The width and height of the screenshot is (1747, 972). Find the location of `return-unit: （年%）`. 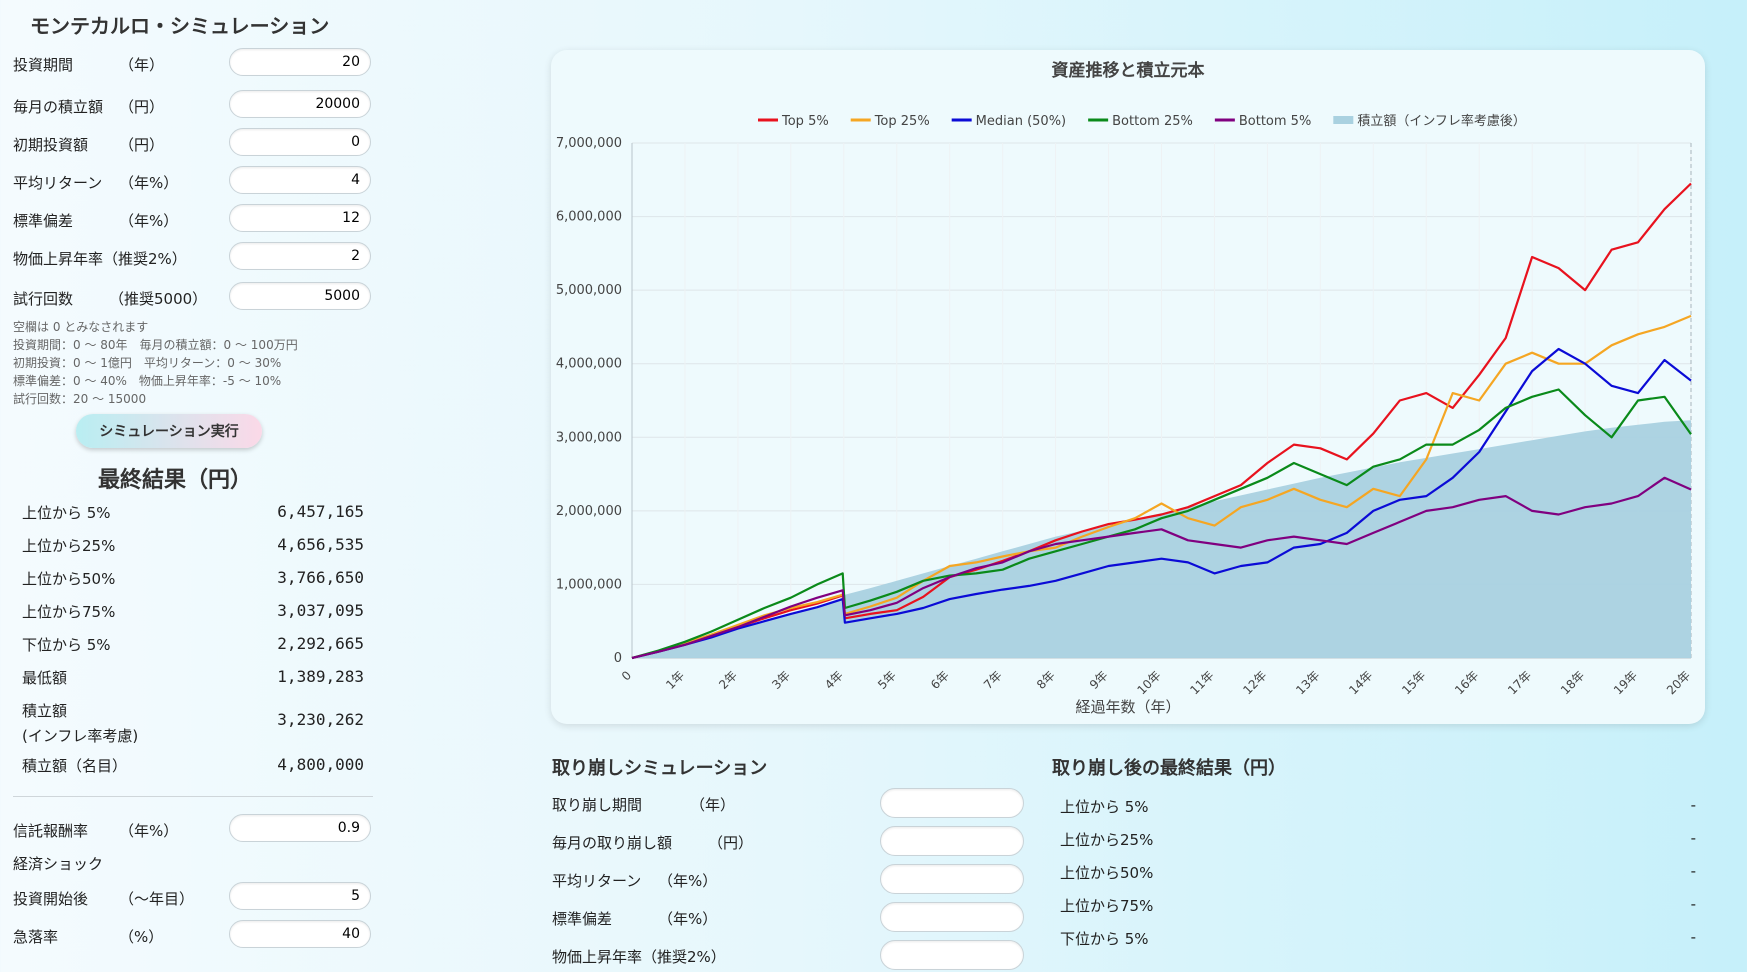

return-unit: （年%） is located at coordinates (149, 183).